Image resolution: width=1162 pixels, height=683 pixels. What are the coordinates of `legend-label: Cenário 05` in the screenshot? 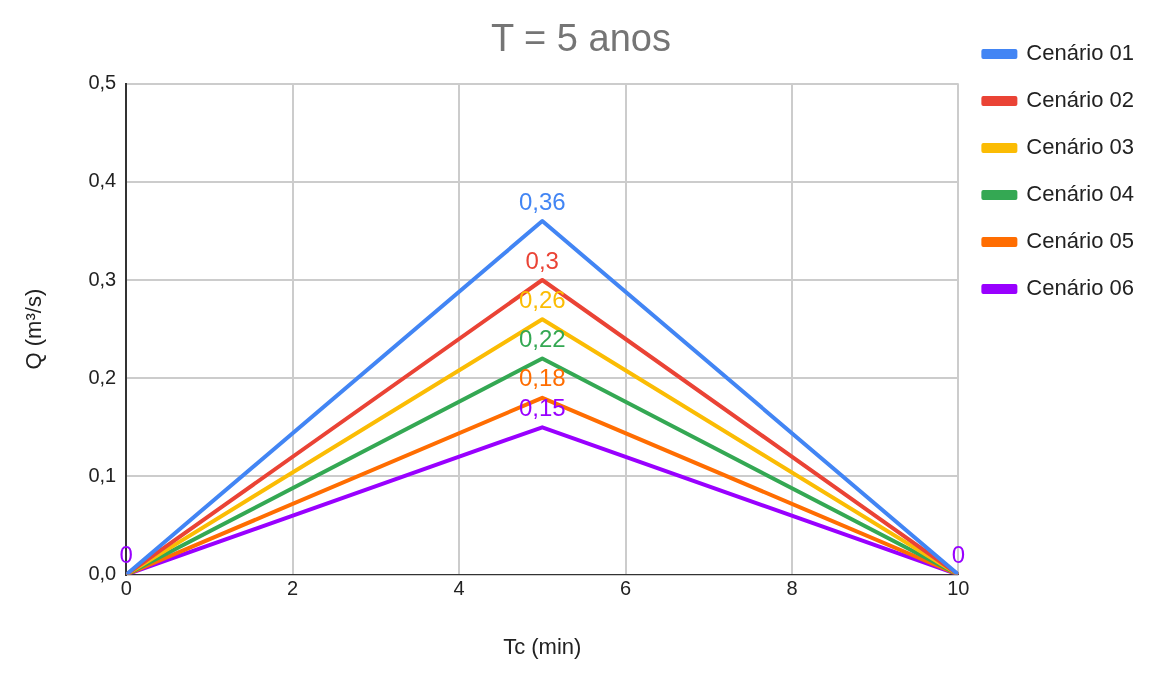 It's located at (1080, 241).